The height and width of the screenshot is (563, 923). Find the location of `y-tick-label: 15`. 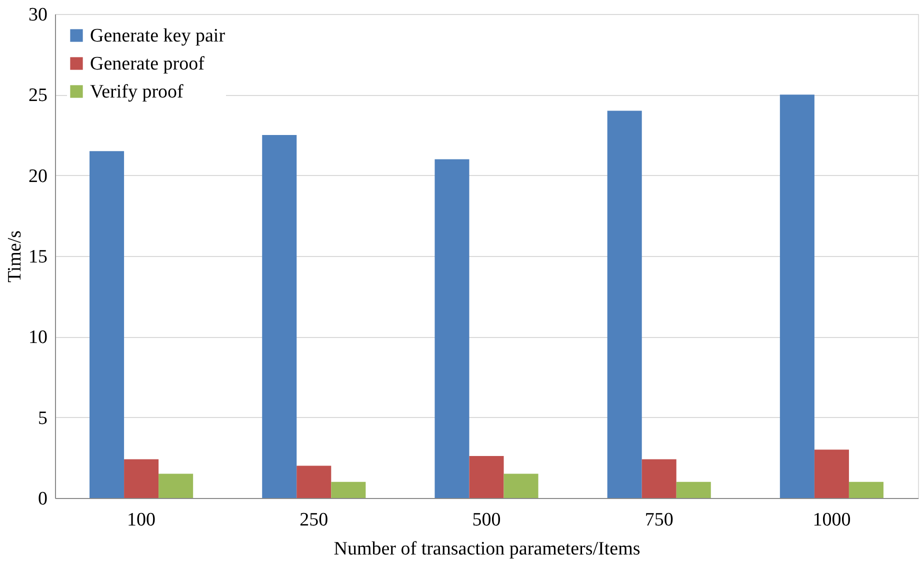

y-tick-label: 15 is located at coordinates (38, 257).